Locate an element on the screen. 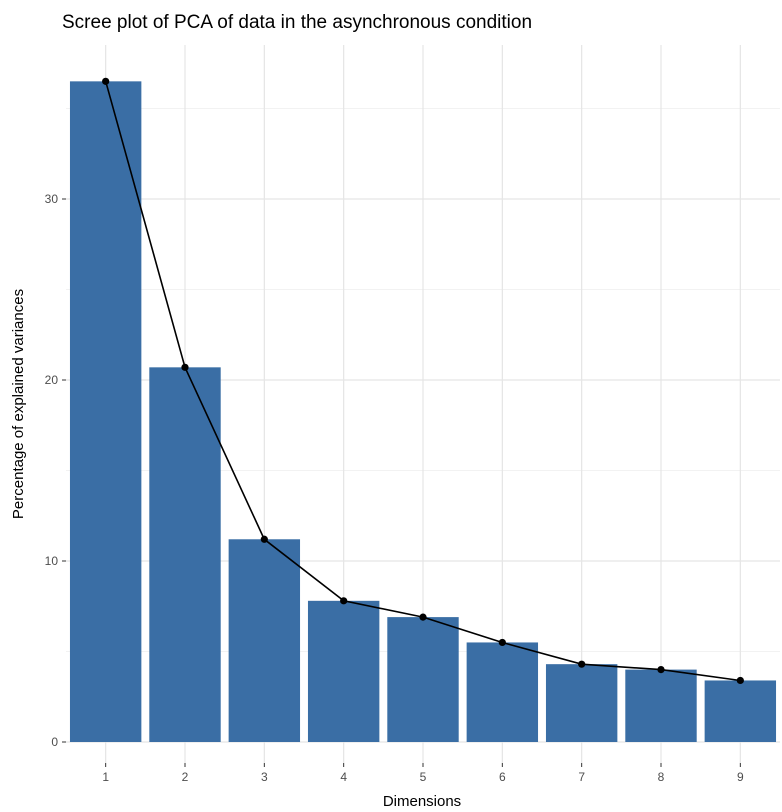 The width and height of the screenshot is (782, 812). x-tick-label: 9 is located at coordinates (740, 777).